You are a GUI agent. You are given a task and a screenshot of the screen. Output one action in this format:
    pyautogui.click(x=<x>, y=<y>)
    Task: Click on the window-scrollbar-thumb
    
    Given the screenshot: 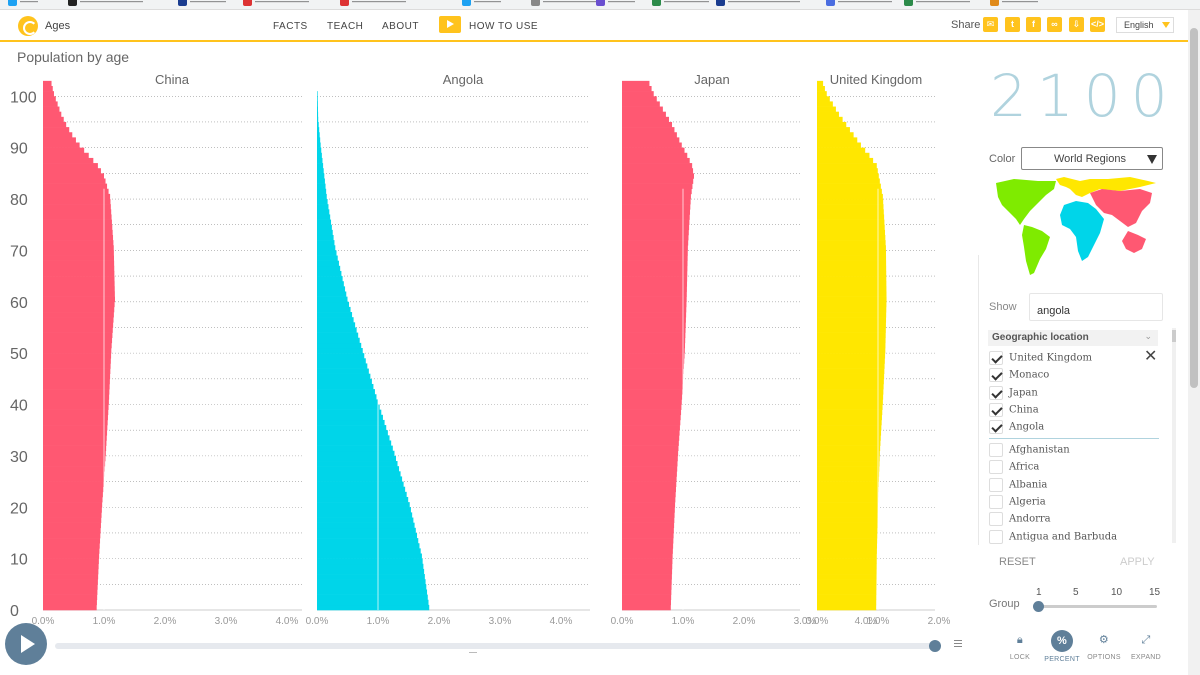 What is the action you would take?
    pyautogui.click(x=1194, y=208)
    